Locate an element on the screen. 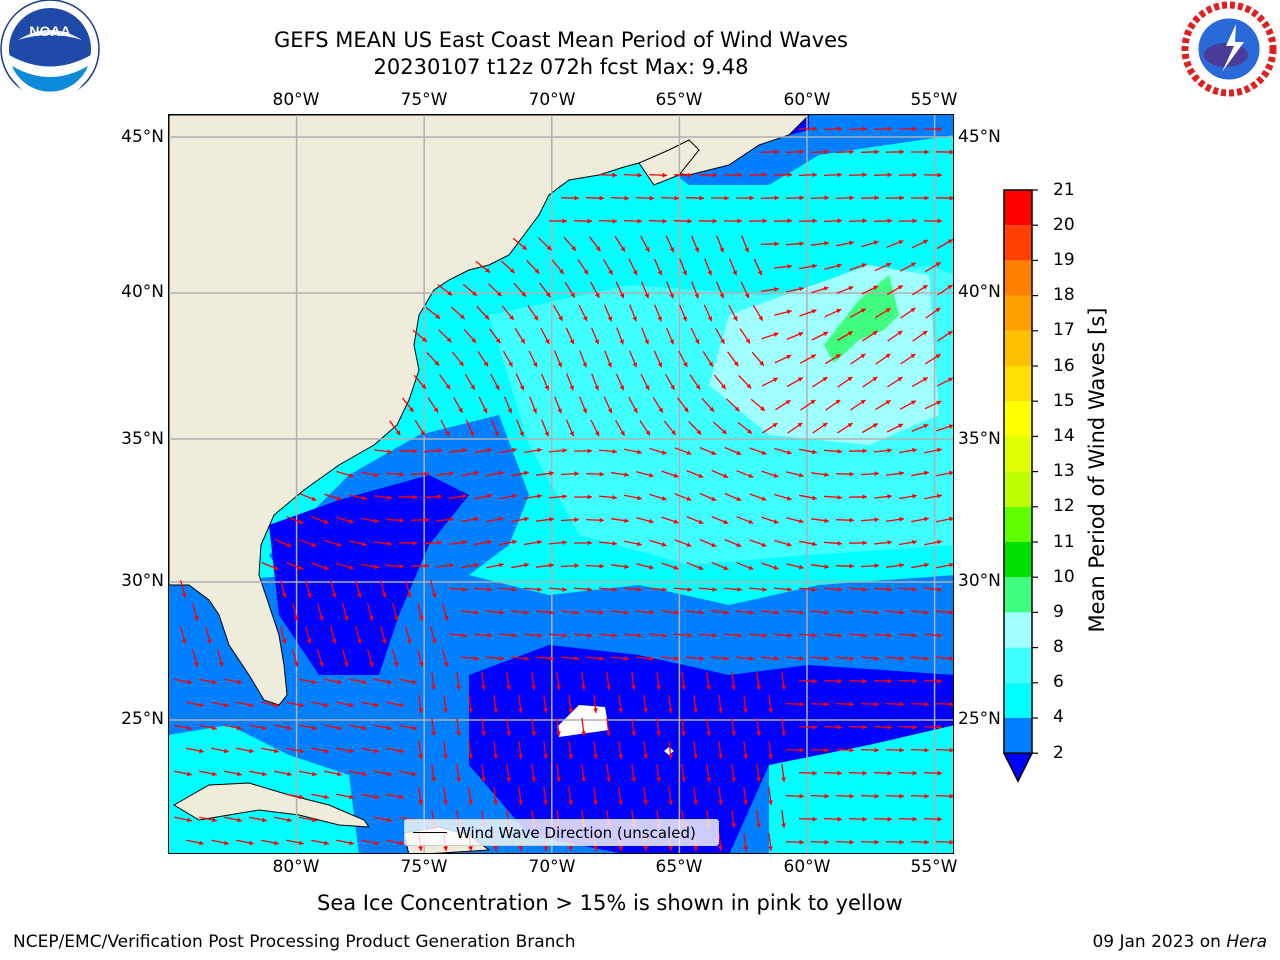  lon-tick-top: 75°W is located at coordinates (424, 100).